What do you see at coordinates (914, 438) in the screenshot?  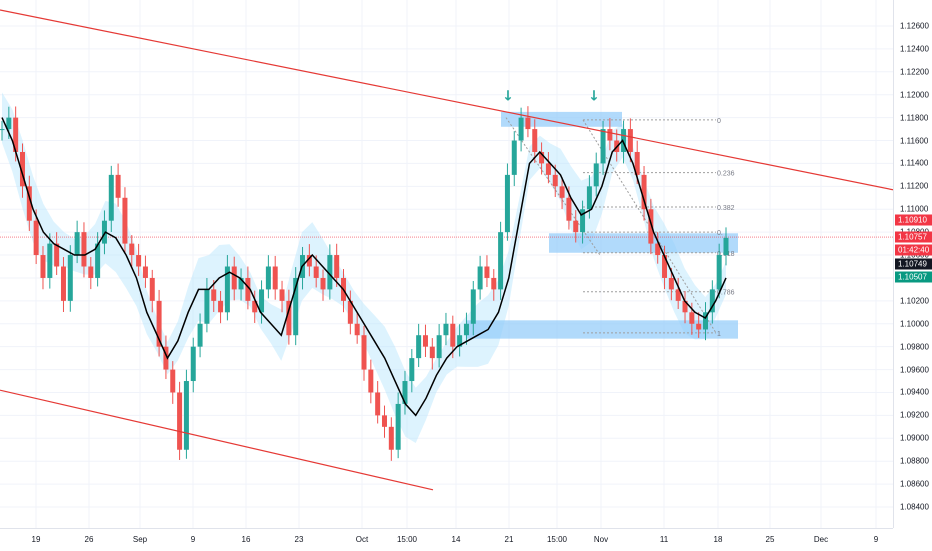 I see `price-tick-label: 1.09000` at bounding box center [914, 438].